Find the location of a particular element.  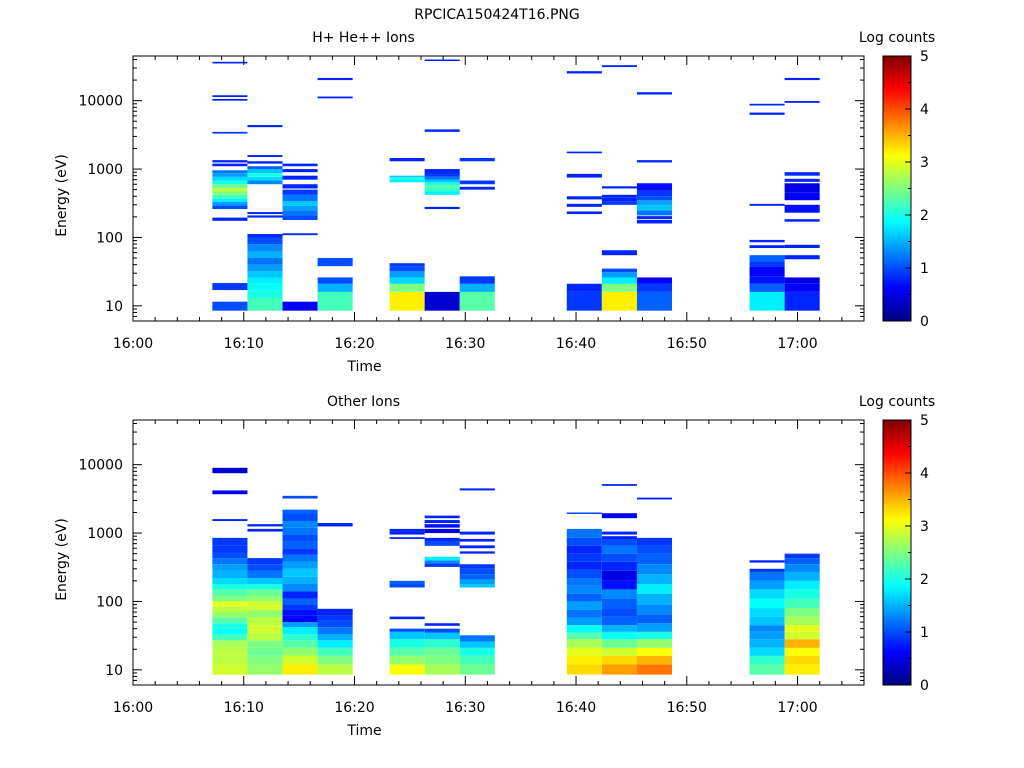

figure-title: RPCICA150424T16.PNG is located at coordinates (496, 15).